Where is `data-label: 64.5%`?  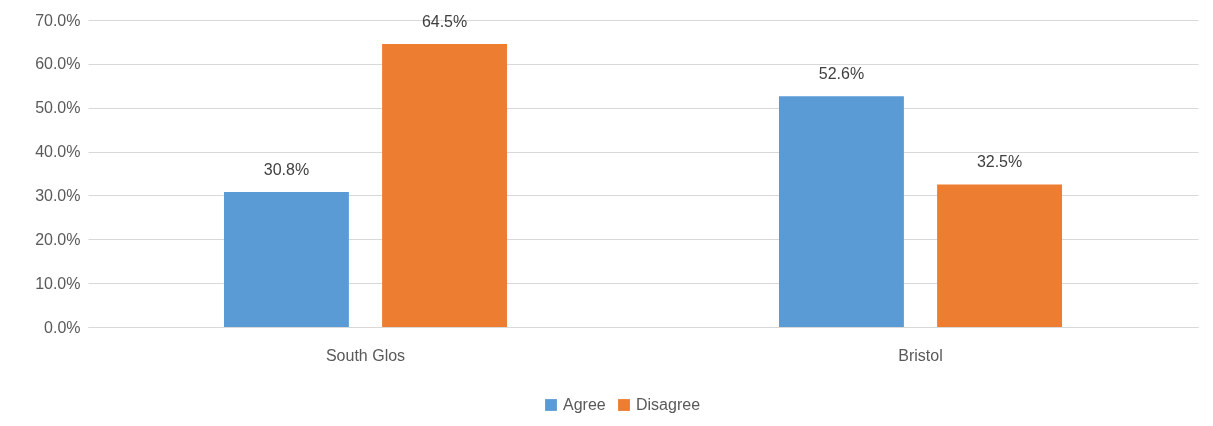
data-label: 64.5% is located at coordinates (444, 22).